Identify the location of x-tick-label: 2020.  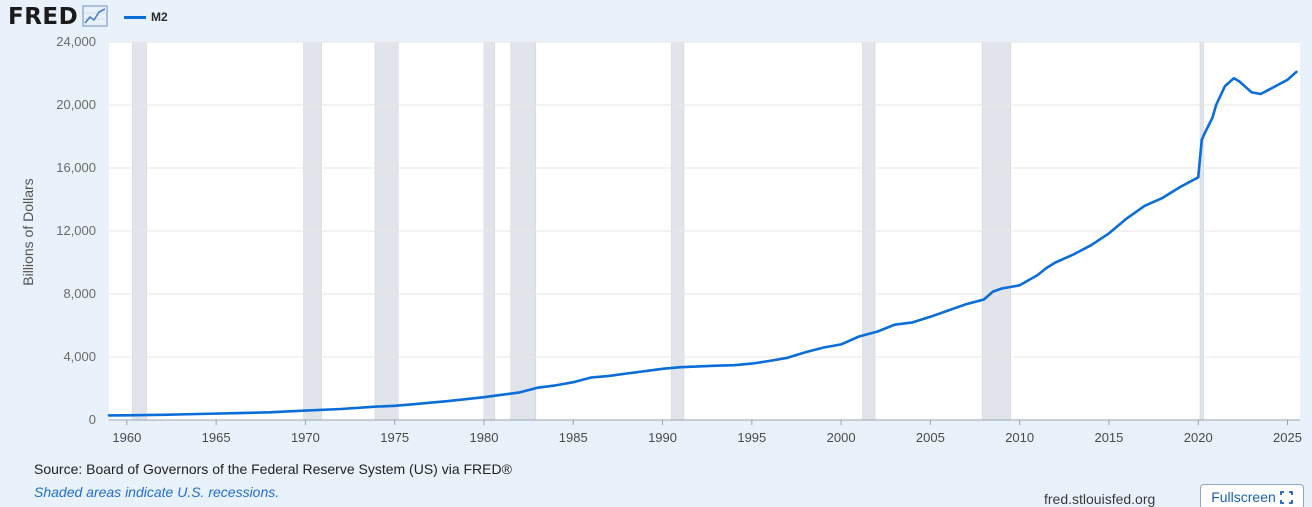
(1198, 437).